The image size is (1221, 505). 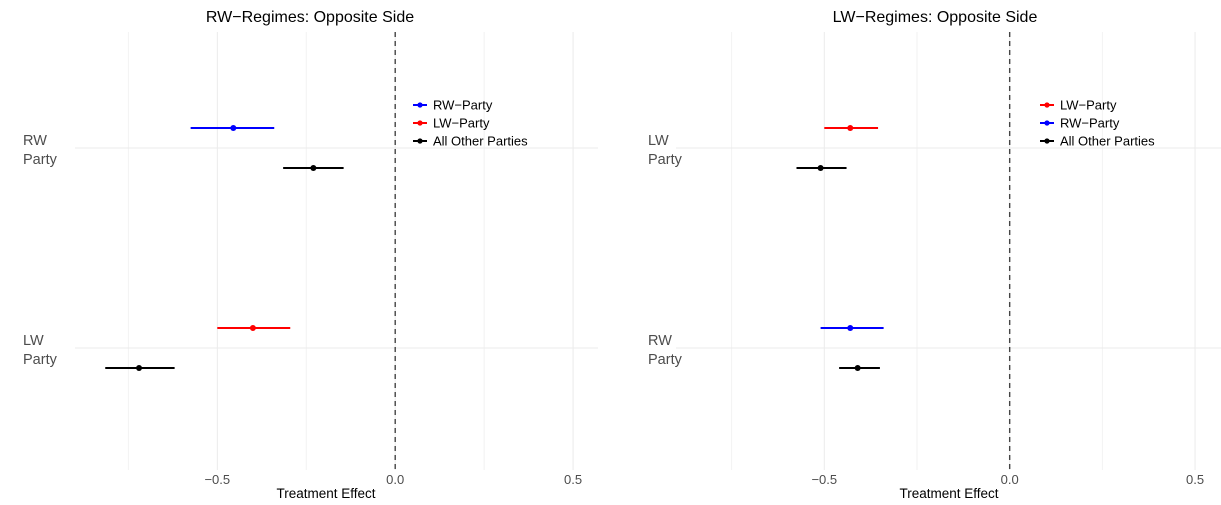 What do you see at coordinates (935, 17) in the screenshot?
I see `chart-title: LW−Regimes: Opposite Side` at bounding box center [935, 17].